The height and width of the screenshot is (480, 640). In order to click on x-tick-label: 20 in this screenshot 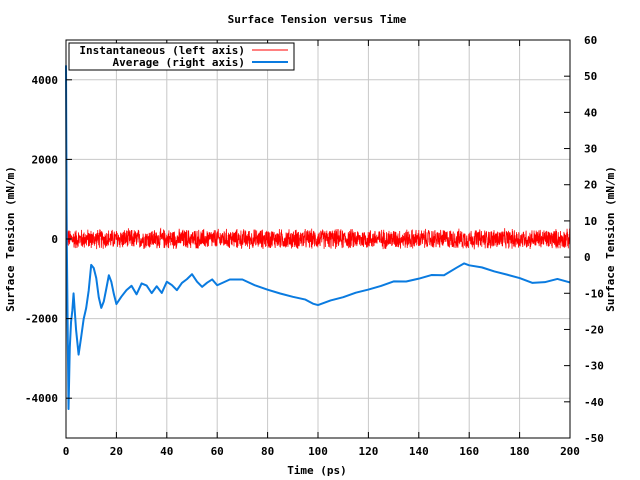, I will do `click(116, 451)`.